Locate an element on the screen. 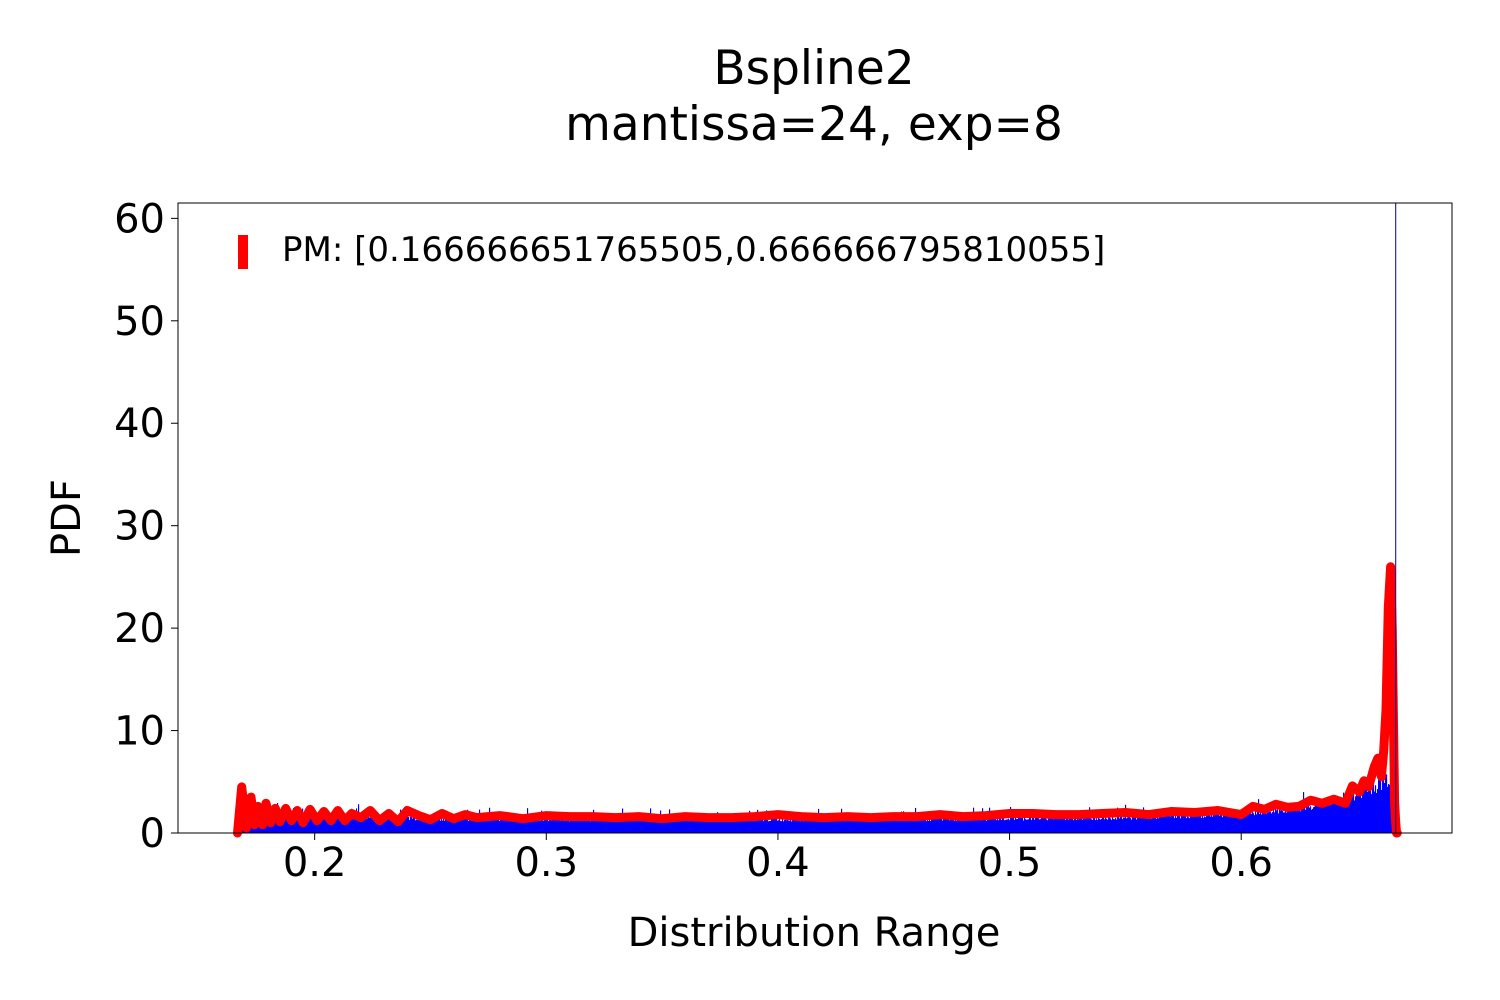 This screenshot has height=1000, width=1500. x-ticks: 0.2 0.3 0.4 0.5 0.6 is located at coordinates (778, 859).